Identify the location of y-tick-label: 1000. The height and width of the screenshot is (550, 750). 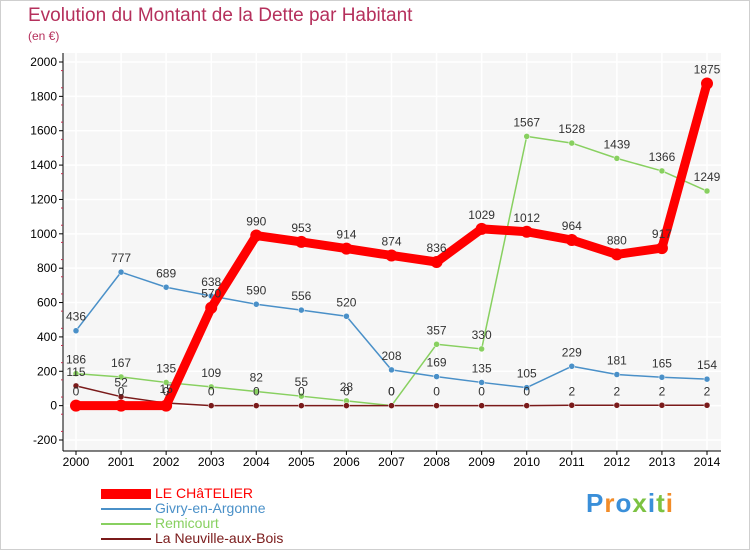
(43, 234).